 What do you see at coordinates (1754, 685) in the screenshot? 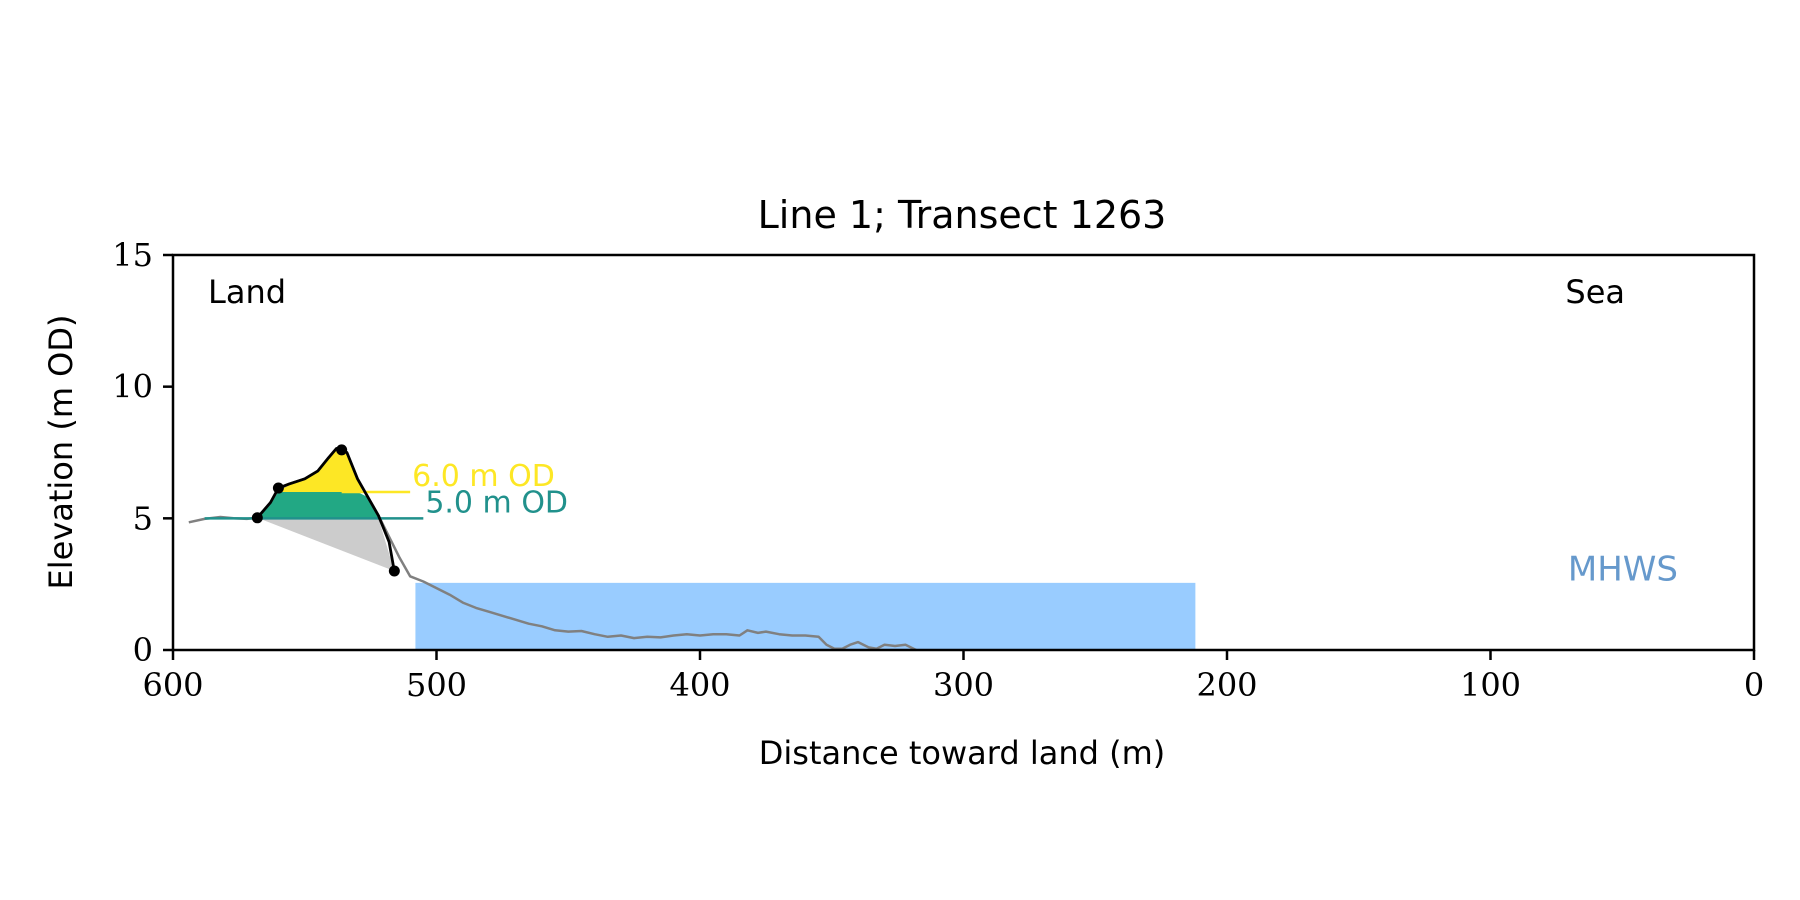
I see `x-tick-label-6: 0` at bounding box center [1754, 685].